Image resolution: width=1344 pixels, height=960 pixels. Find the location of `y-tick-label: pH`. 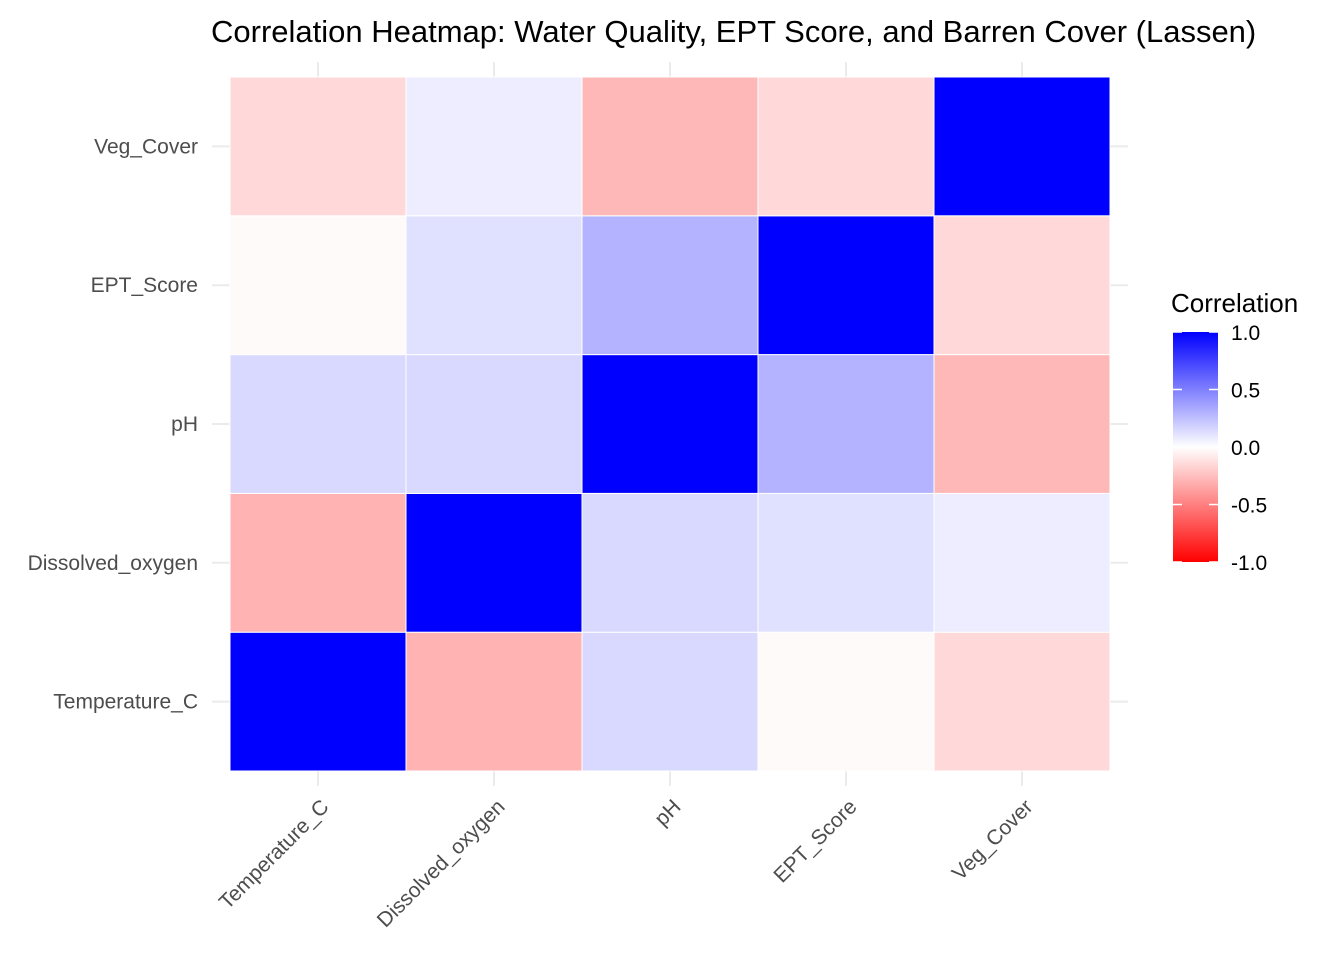

y-tick-label: pH is located at coordinates (184, 424).